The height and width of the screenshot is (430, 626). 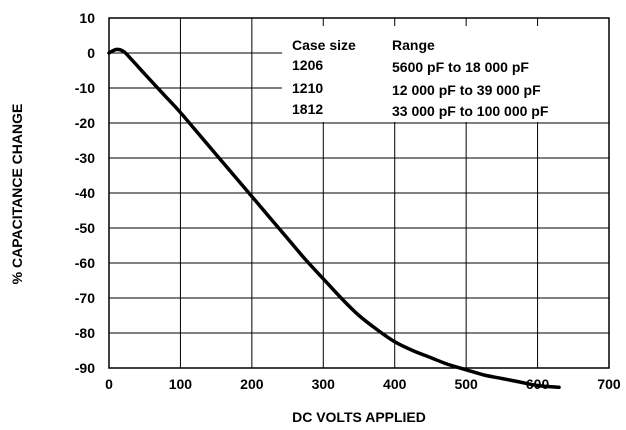 I want to click on legend-row-3-case-size: 1812, so click(x=307, y=109).